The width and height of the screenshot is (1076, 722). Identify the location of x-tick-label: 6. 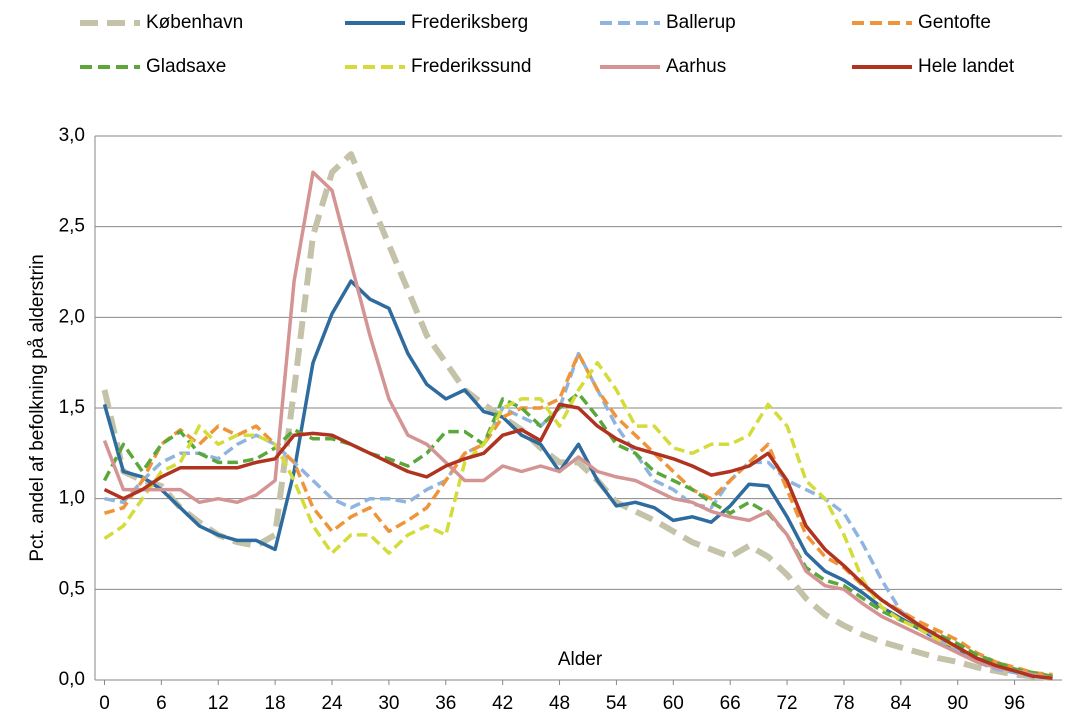
(161, 703).